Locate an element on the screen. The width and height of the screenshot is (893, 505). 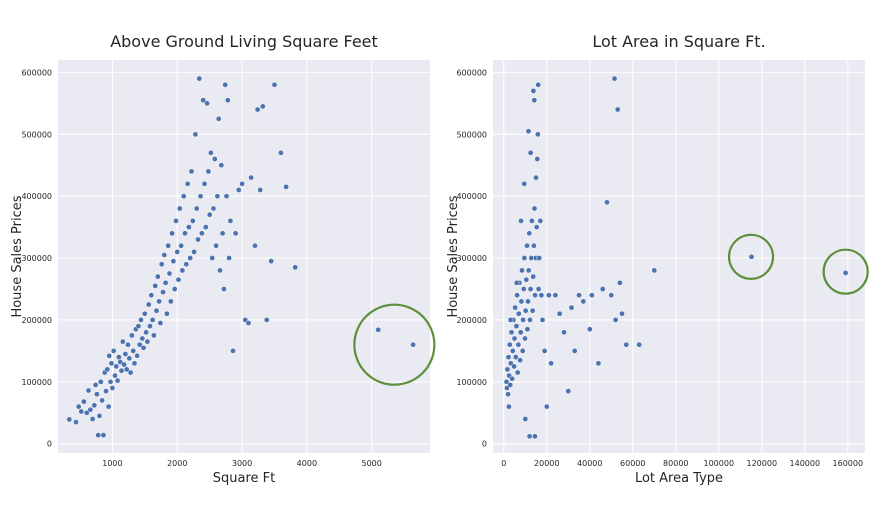
x-tick-label: 5000 is located at coordinates (371, 463).